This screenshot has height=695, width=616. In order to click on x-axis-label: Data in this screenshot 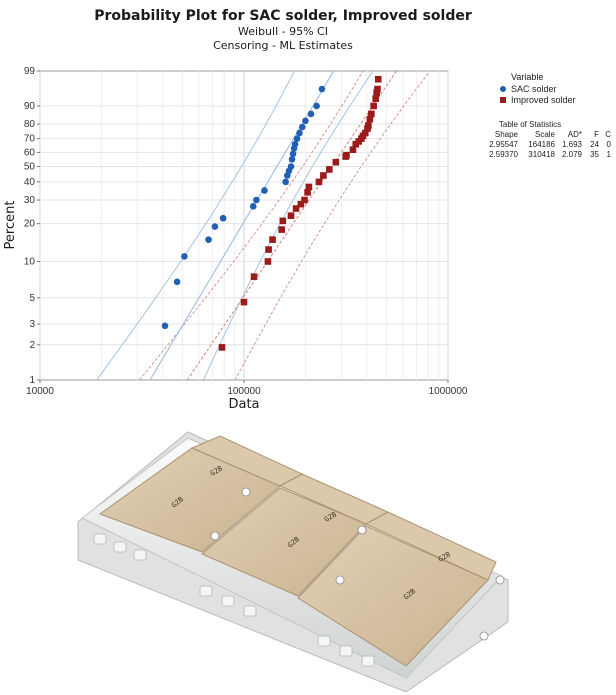, I will do `click(243, 404)`.